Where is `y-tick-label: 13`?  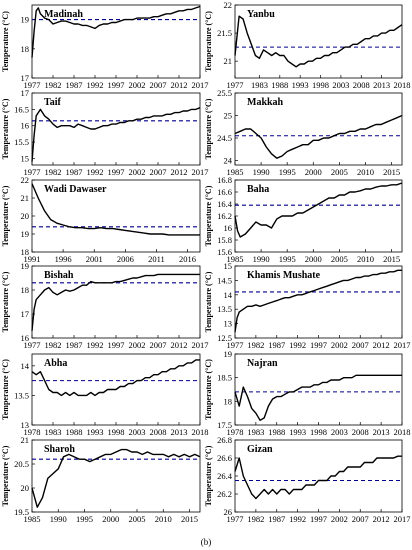 y-tick-label: 13 is located at coordinates (25, 425).